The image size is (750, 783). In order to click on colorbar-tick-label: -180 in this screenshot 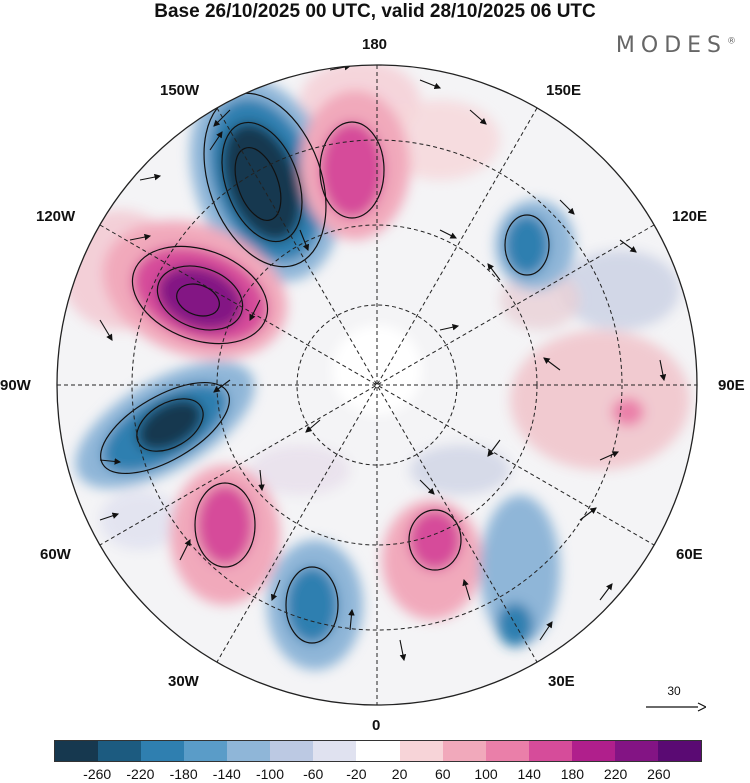, I will do `click(183, 774)`.